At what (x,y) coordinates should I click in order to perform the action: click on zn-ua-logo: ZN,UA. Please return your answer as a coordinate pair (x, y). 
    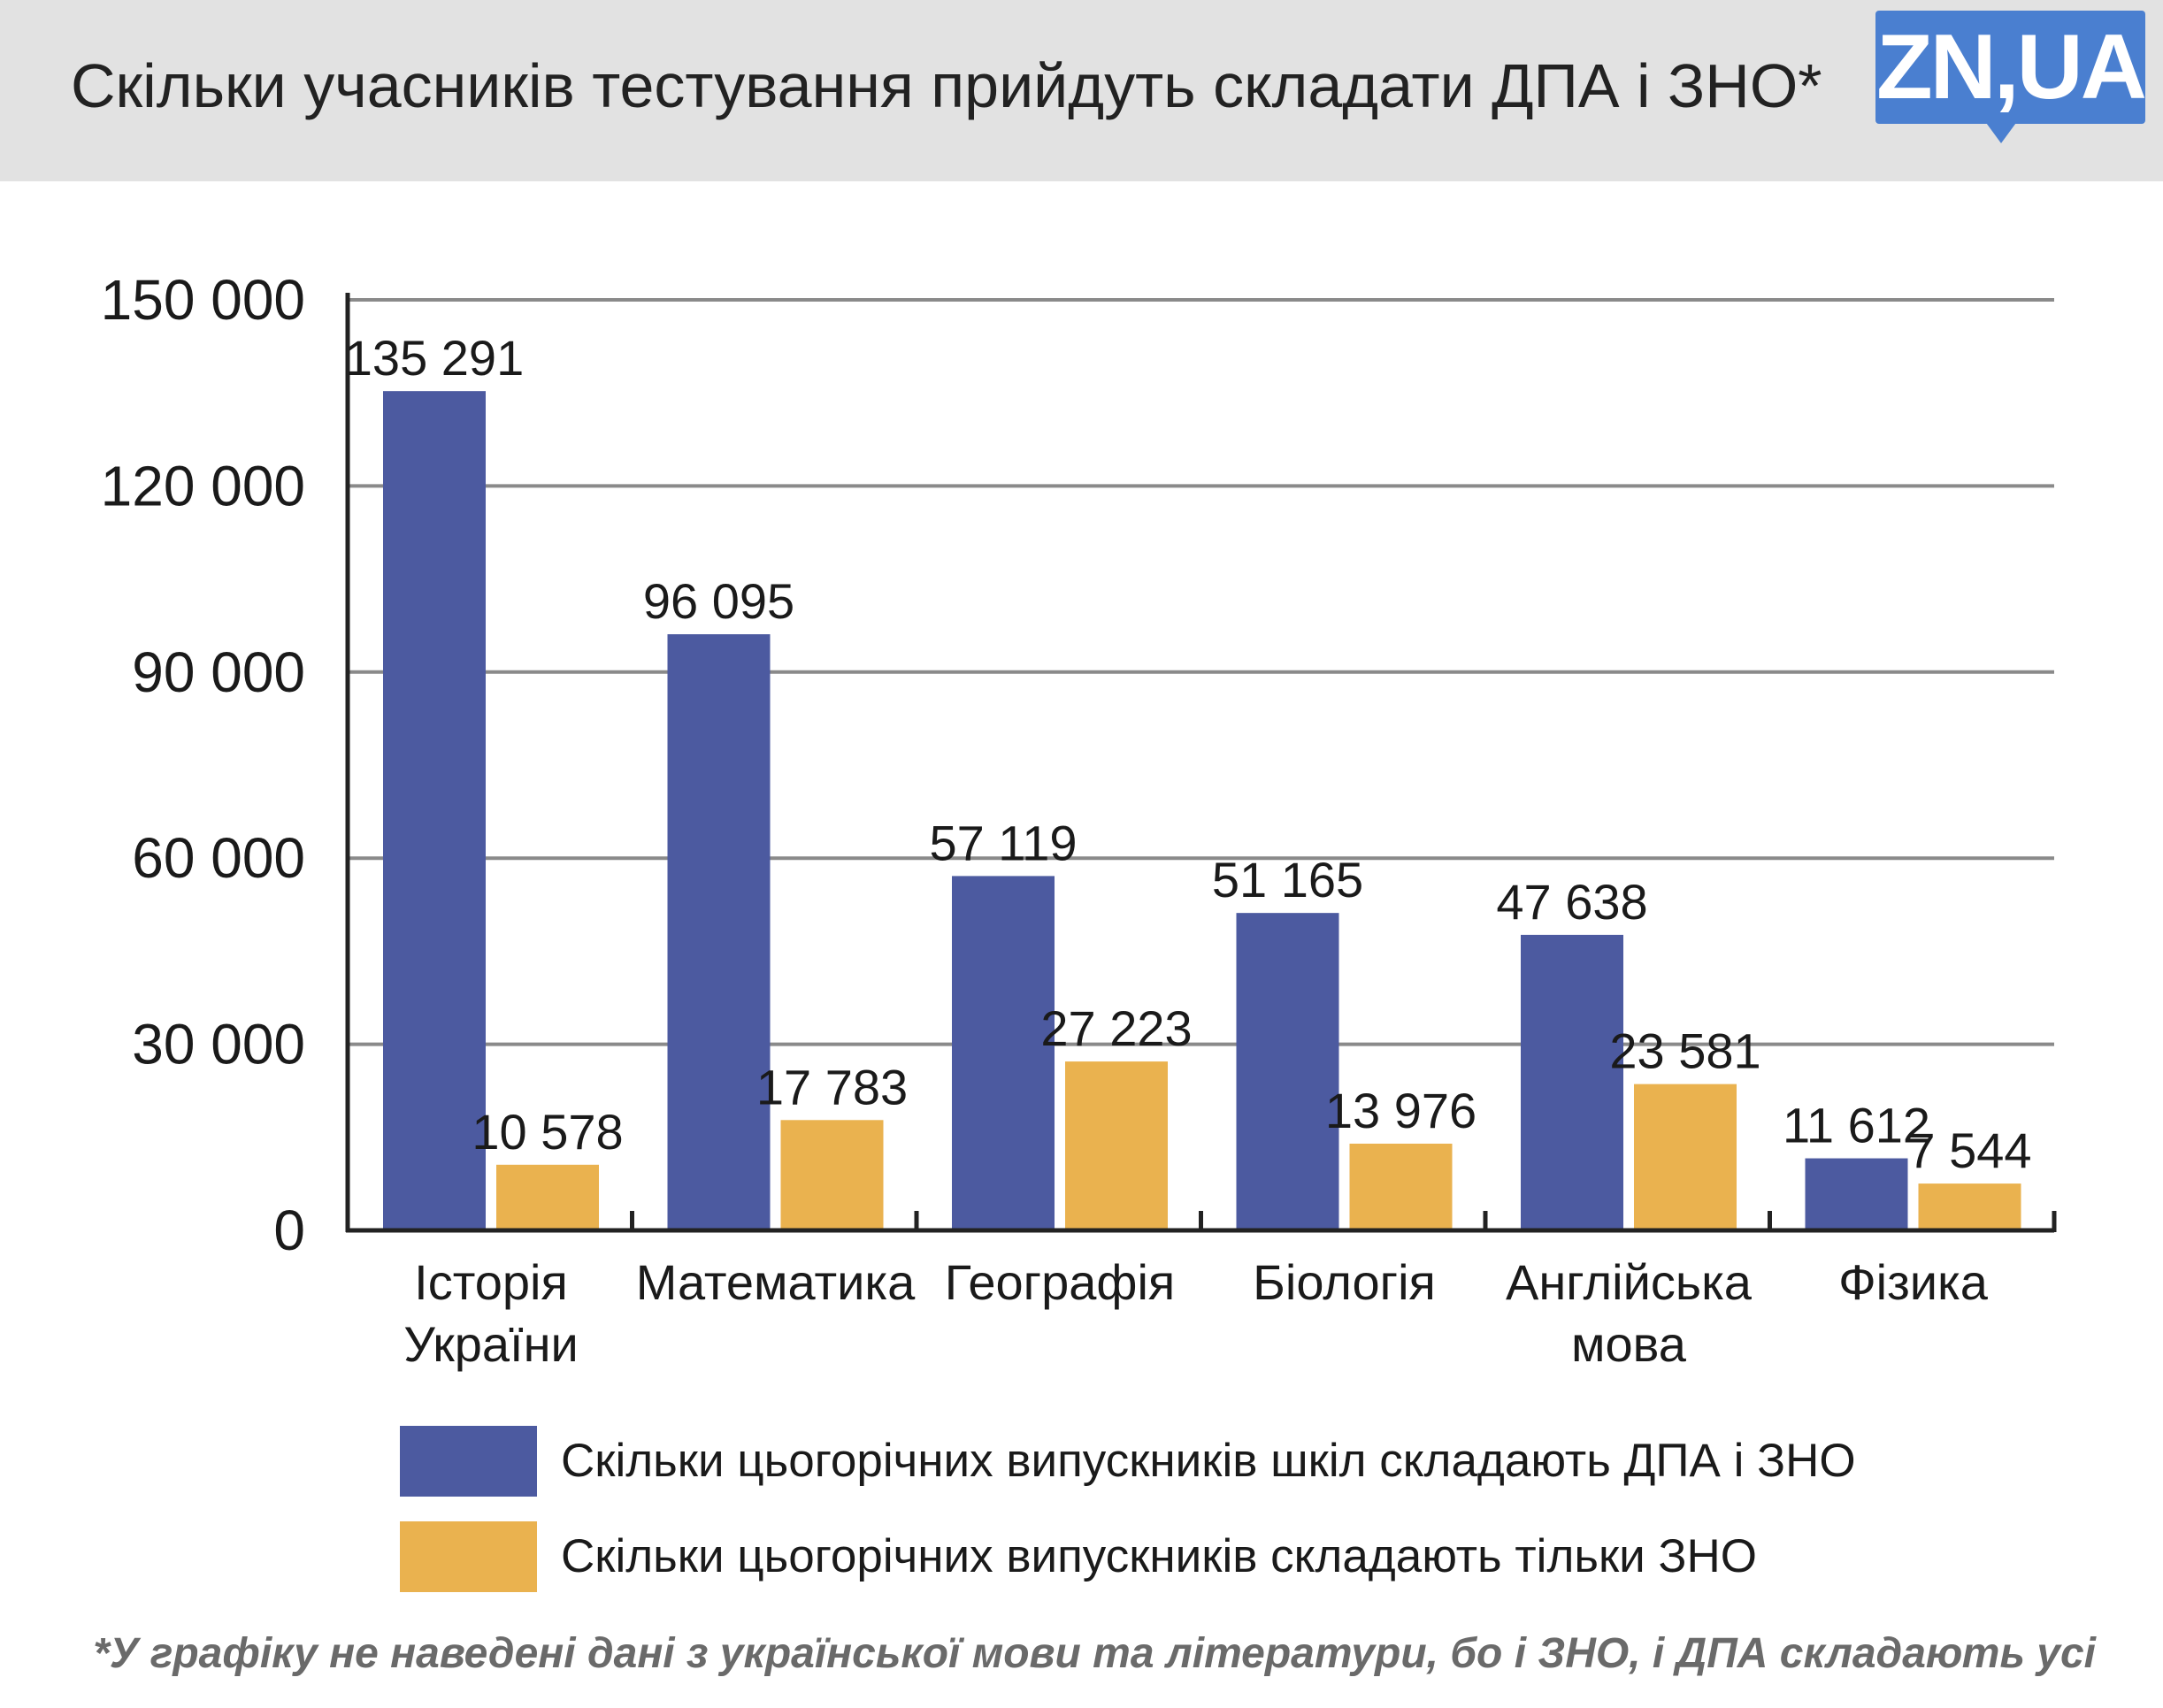
    Looking at the image, I should click on (2011, 77).